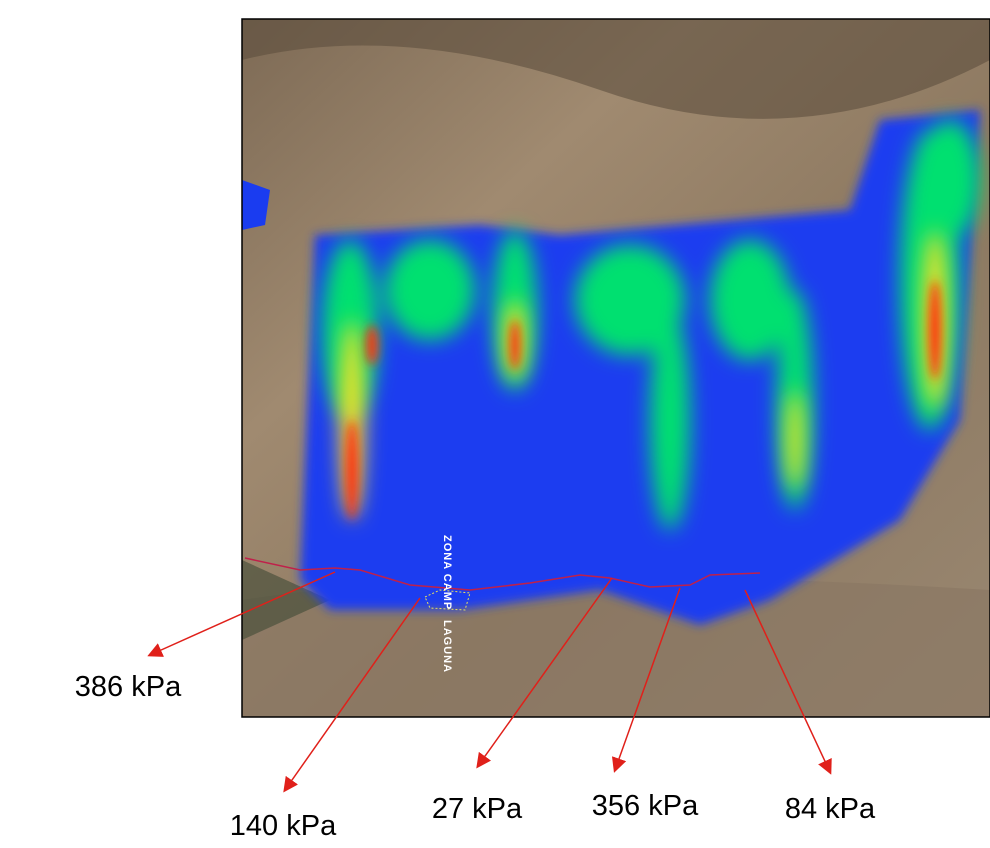  Describe the element at coordinates (447, 646) in the screenshot. I see `map-label: LAGUNA` at that location.